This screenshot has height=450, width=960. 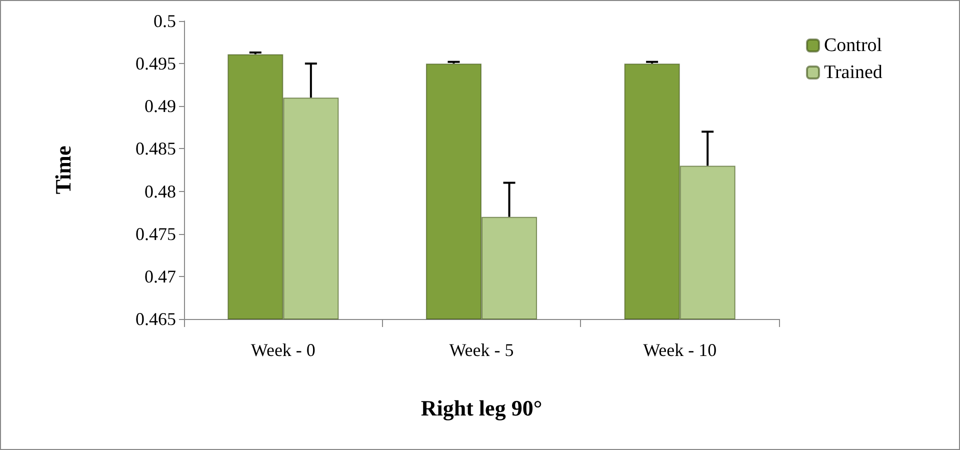 What do you see at coordinates (63, 170) in the screenshot?
I see `y-axis-title: Time` at bounding box center [63, 170].